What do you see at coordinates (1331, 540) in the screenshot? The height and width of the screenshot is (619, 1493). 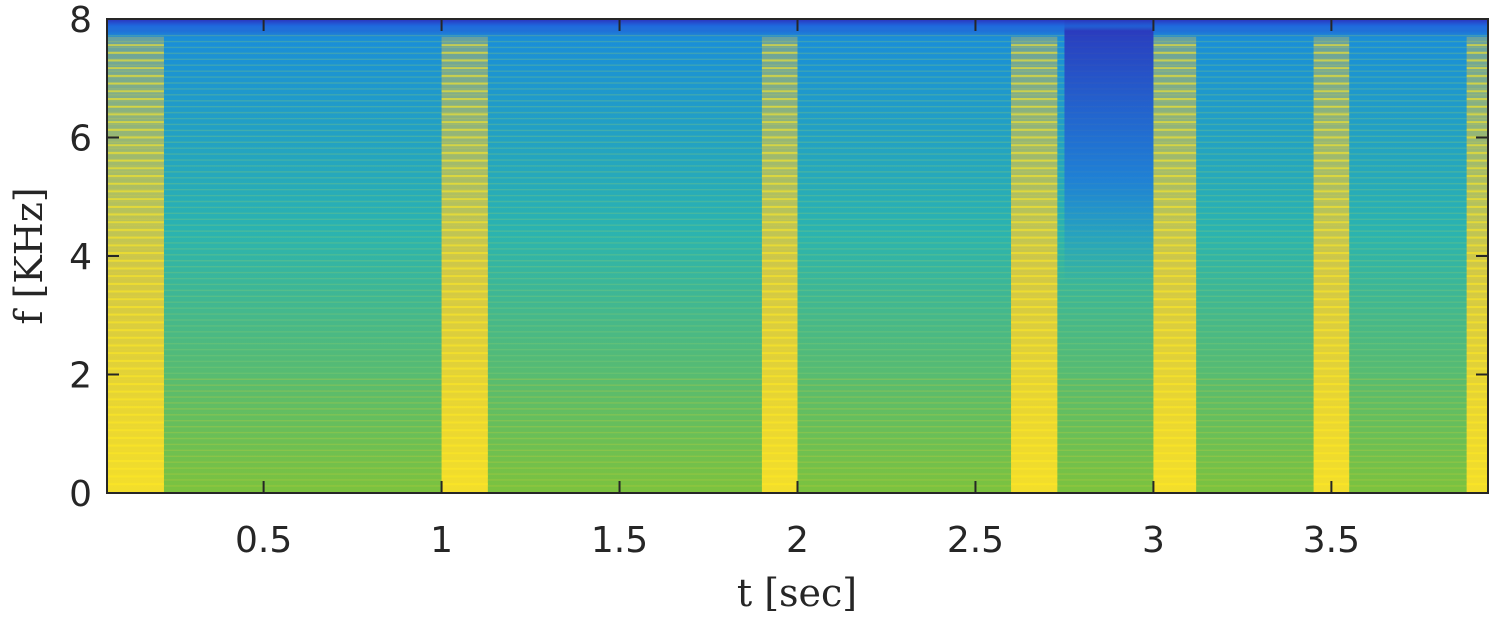 I see `x-tick-label: 3.5` at bounding box center [1331, 540].